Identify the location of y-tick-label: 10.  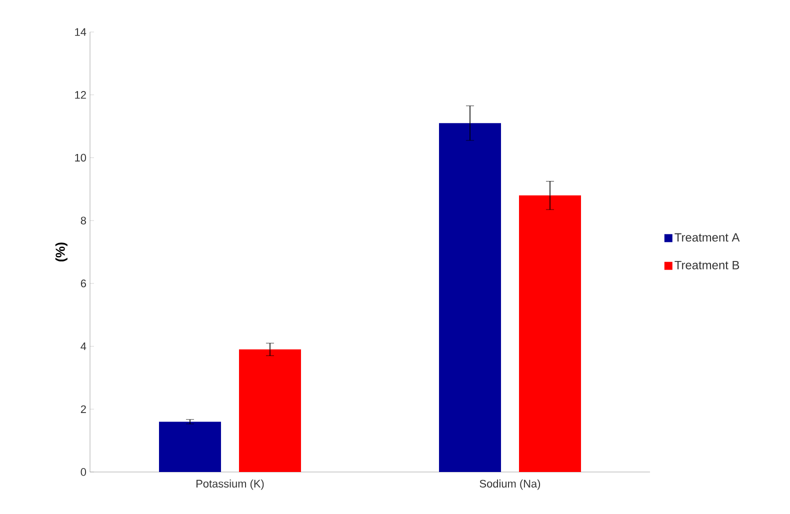
(80, 158).